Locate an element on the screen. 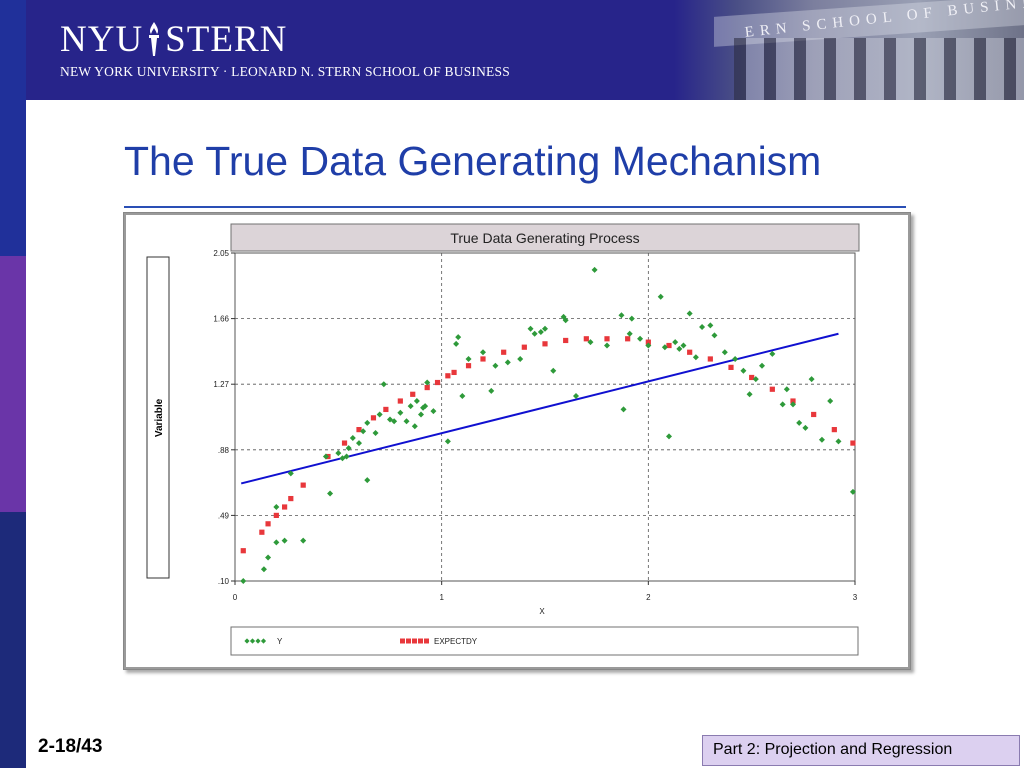 The width and height of the screenshot is (1024, 768). x-tick-label: 2 is located at coordinates (648, 597).